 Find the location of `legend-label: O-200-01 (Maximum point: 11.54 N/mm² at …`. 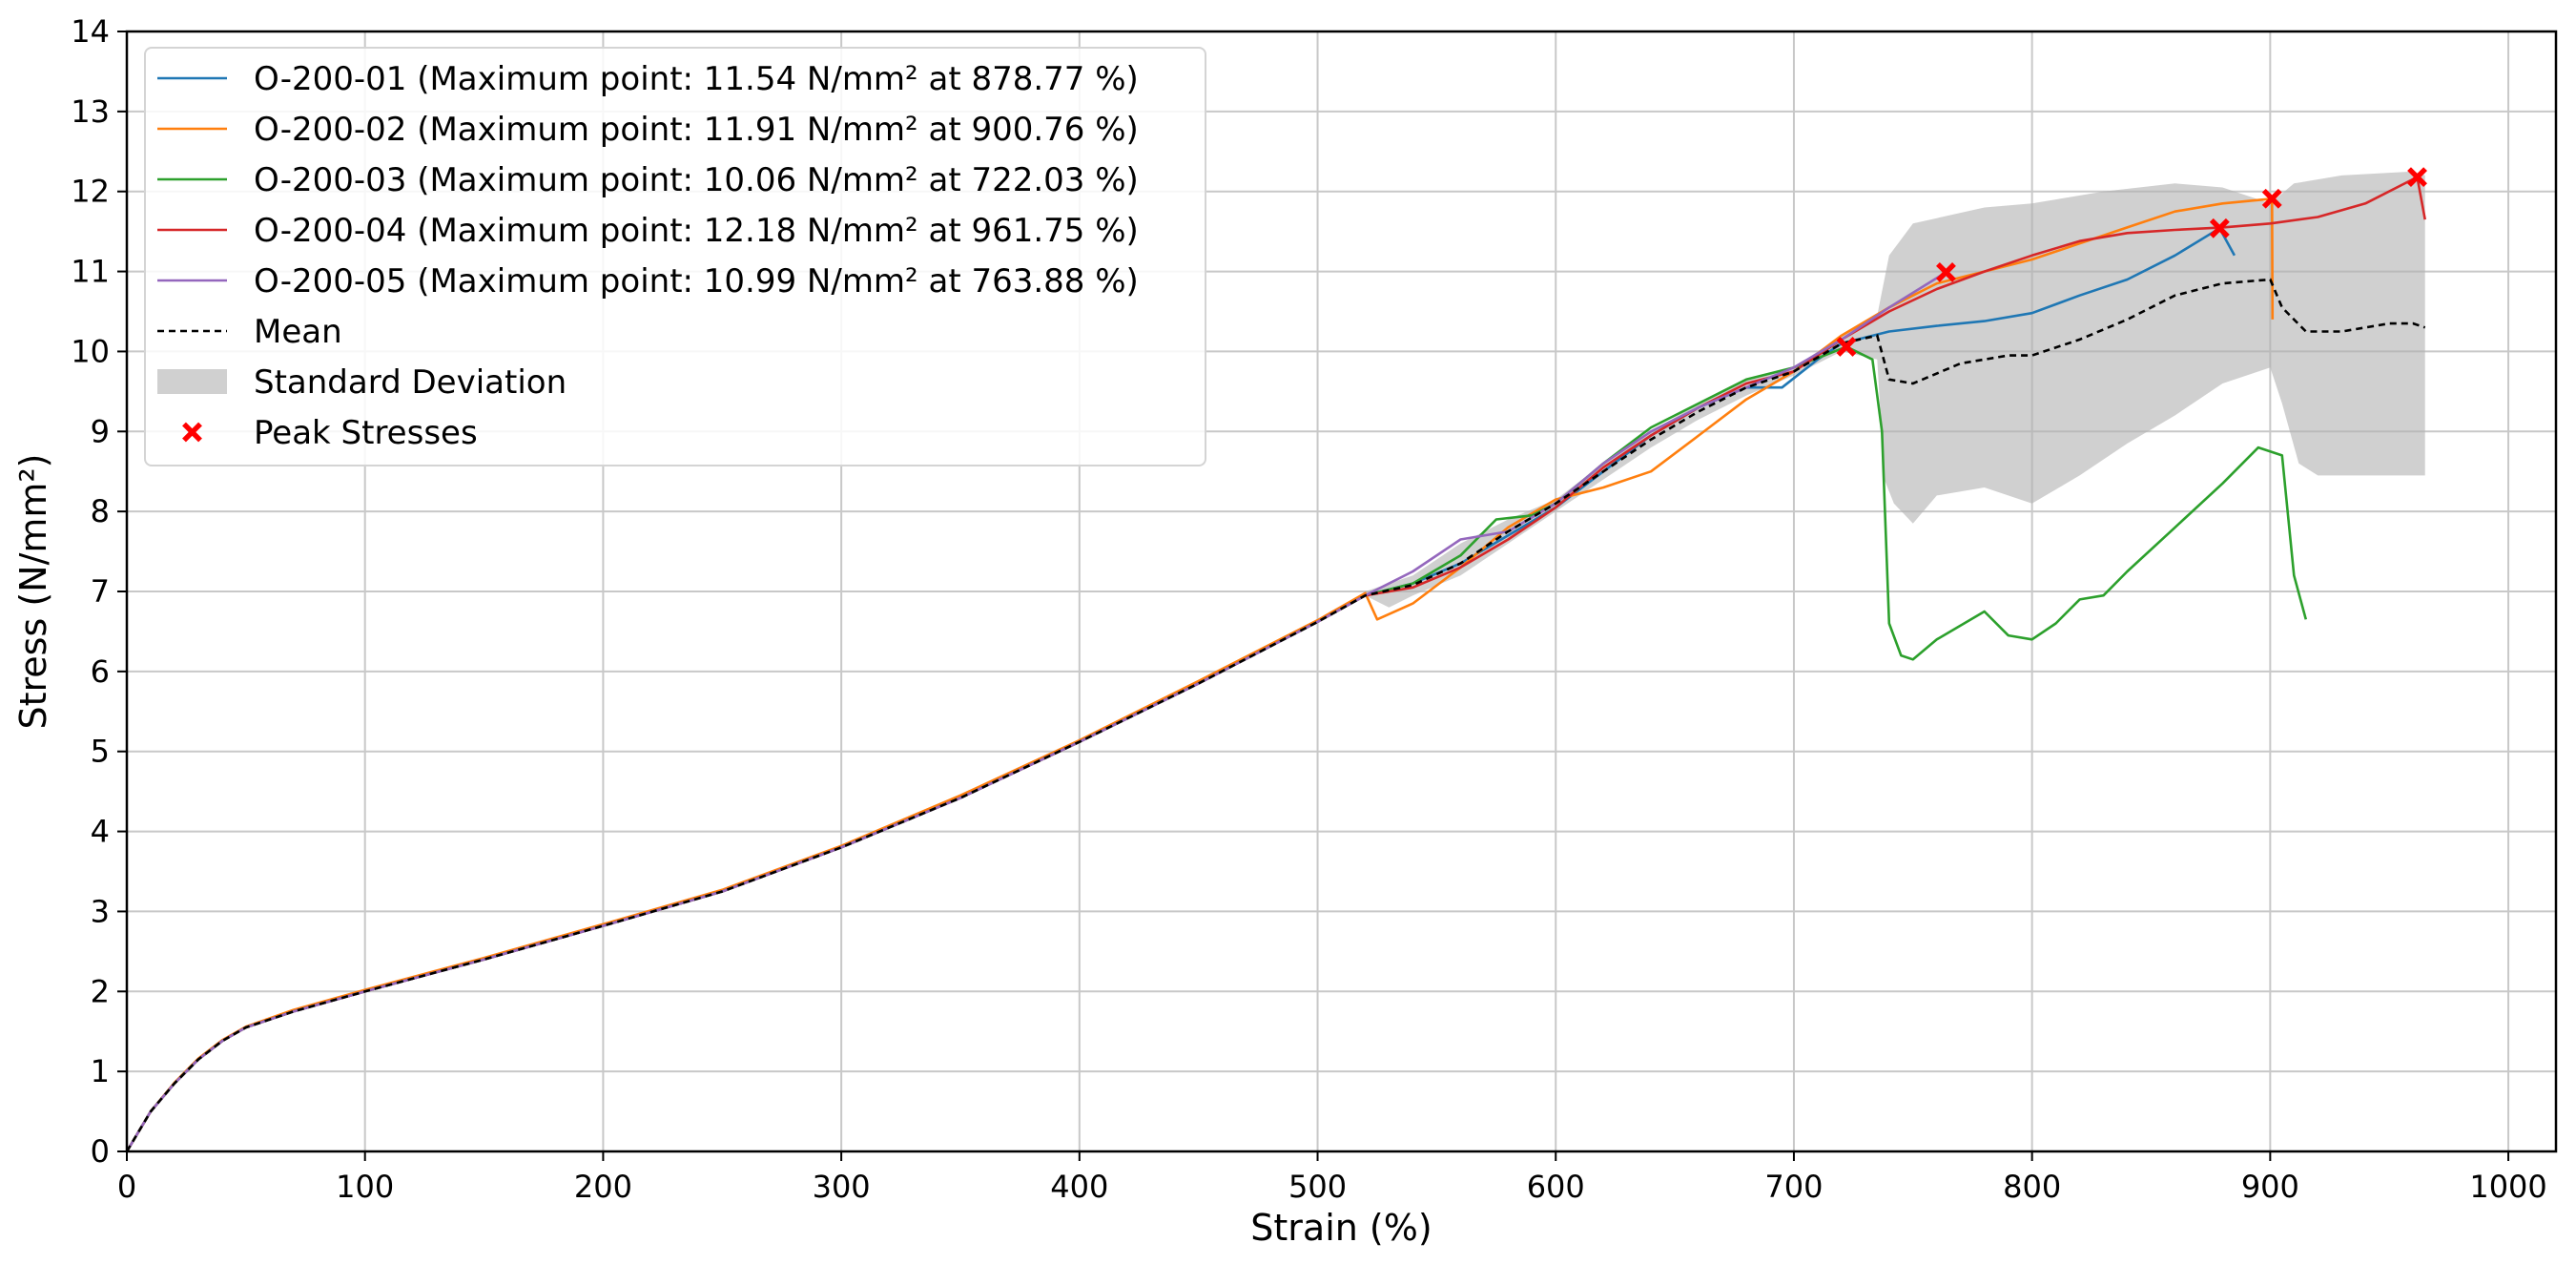

legend-label: O-200-01 (Maximum point: 11.54 N/mm² at … is located at coordinates (696, 79).